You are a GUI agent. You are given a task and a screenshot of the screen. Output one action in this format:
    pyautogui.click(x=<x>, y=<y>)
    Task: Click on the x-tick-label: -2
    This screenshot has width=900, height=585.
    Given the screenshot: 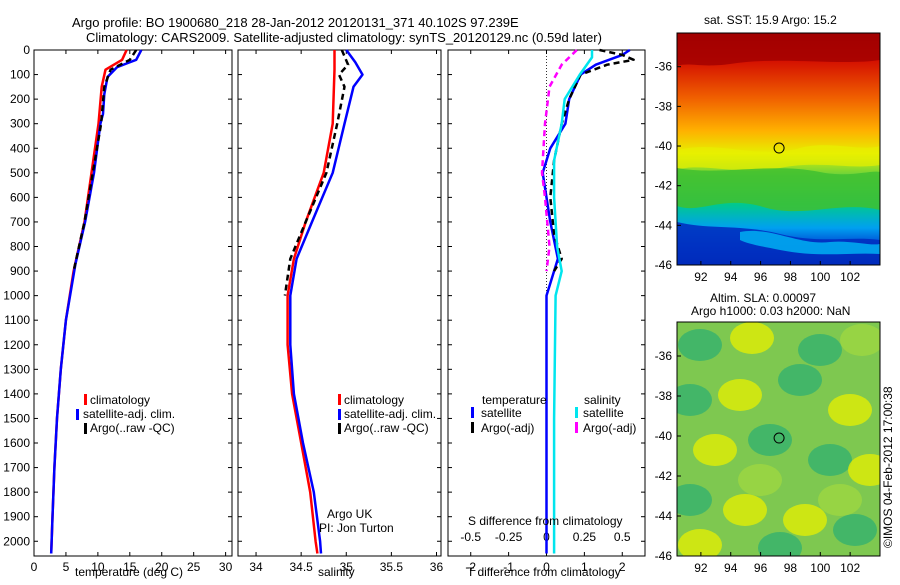 What is the action you would take?
    pyautogui.click(x=470, y=567)
    